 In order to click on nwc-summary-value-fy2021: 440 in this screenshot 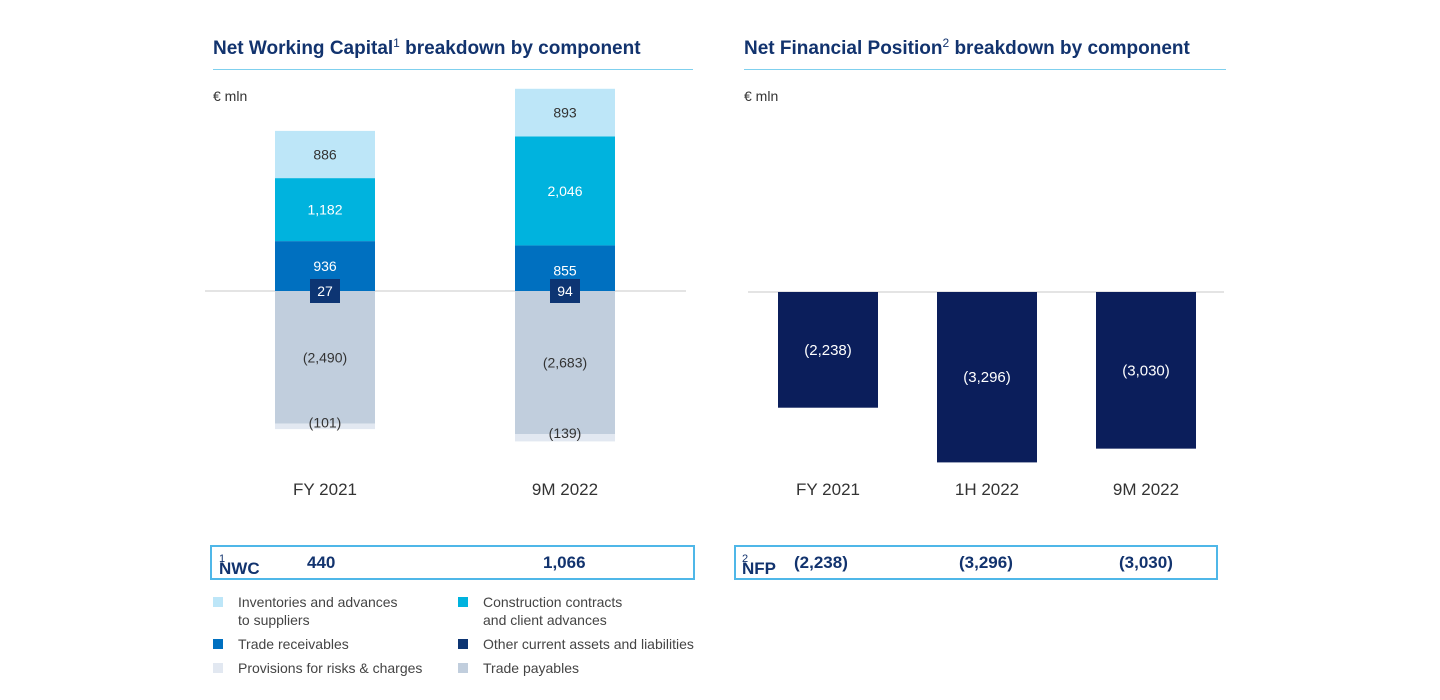, I will do `click(321, 562)`.